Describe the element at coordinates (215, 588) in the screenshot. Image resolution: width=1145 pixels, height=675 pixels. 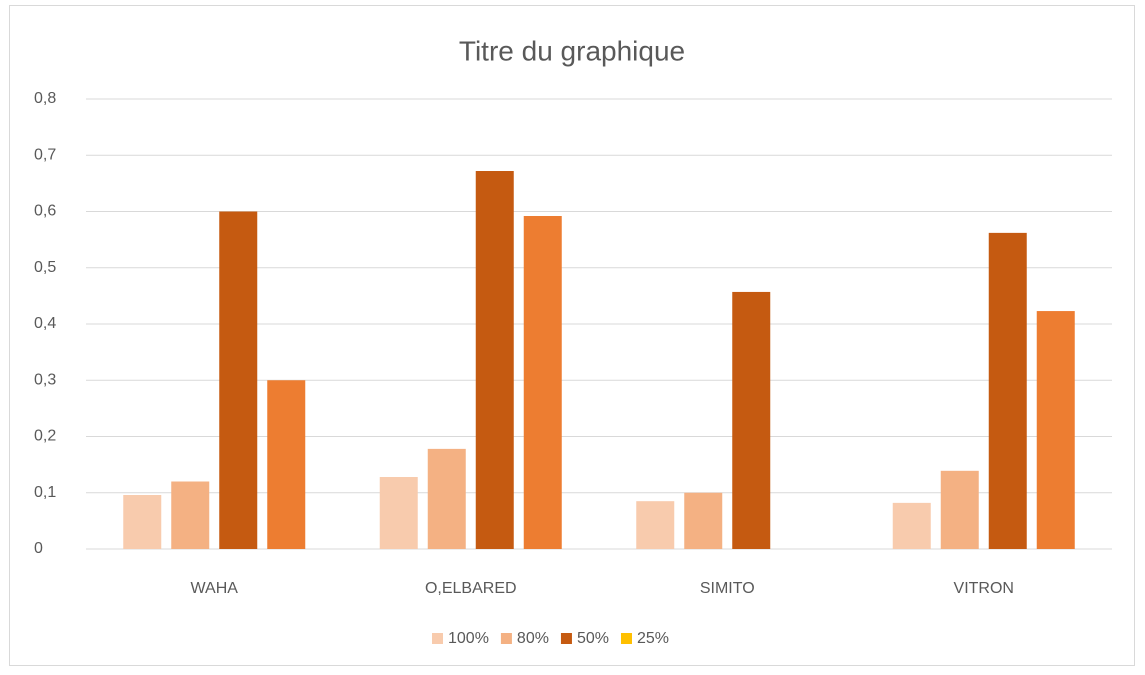
I see `x-tick-label: WAHA` at that location.